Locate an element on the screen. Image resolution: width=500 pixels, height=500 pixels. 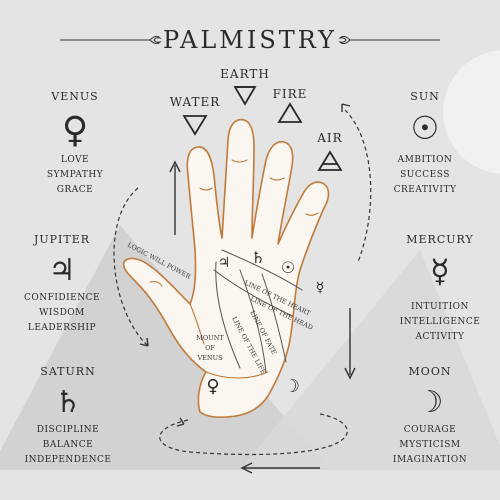
arrowhead-left-bottom is located at coordinates (246, 468).